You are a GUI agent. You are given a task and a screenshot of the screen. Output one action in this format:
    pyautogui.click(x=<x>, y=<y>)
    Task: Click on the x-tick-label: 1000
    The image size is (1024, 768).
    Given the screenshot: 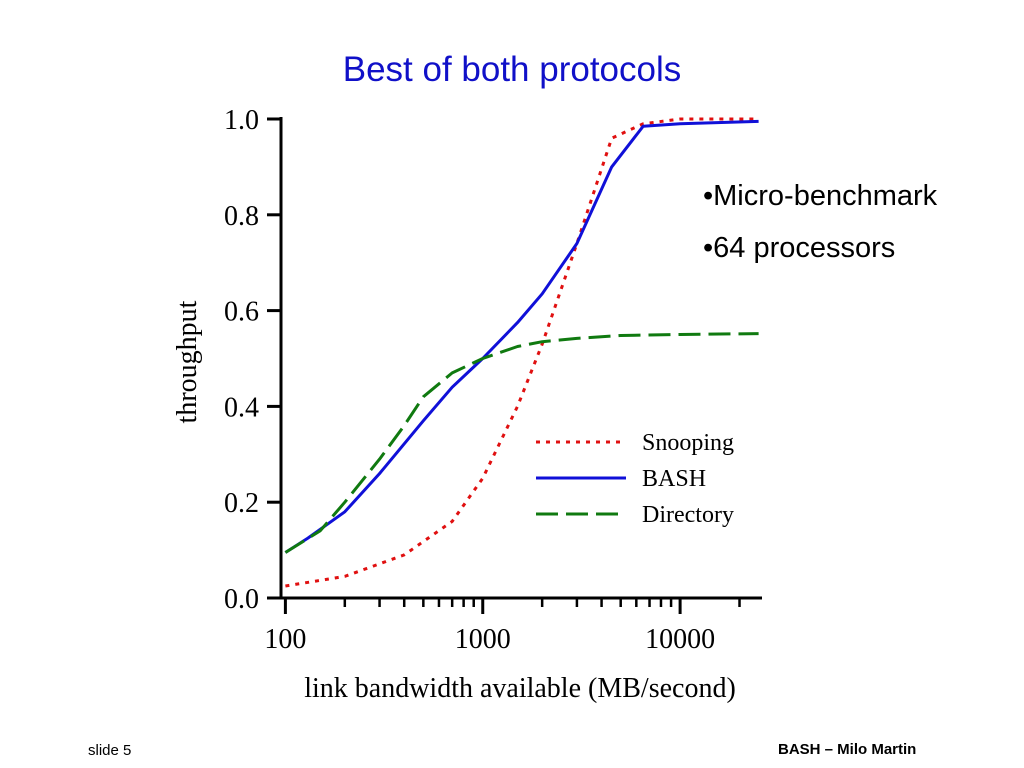 What is the action you would take?
    pyautogui.click(x=483, y=639)
    